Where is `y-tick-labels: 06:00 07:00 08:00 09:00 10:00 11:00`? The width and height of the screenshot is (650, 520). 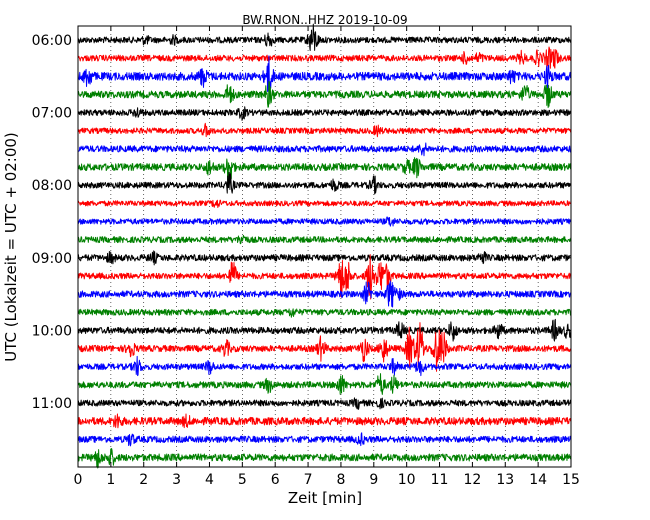 y-tick-labels: 06:00 07:00 08:00 09:00 10:00 11:00 is located at coordinates (52, 222).